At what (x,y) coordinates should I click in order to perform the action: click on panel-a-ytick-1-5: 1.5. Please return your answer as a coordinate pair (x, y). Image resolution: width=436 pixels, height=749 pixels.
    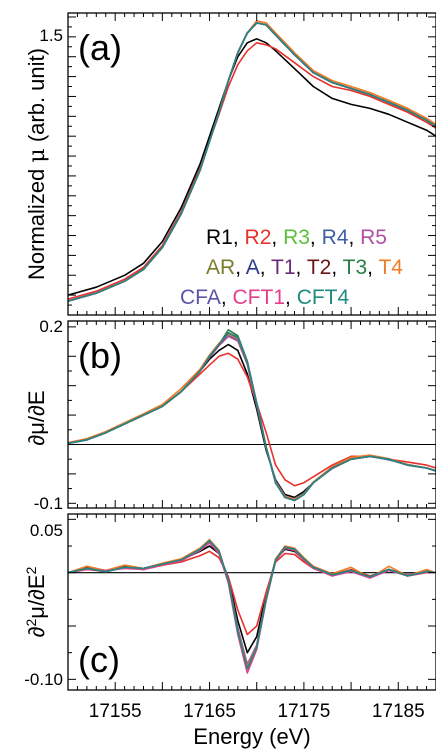
    Looking at the image, I should click on (51, 35).